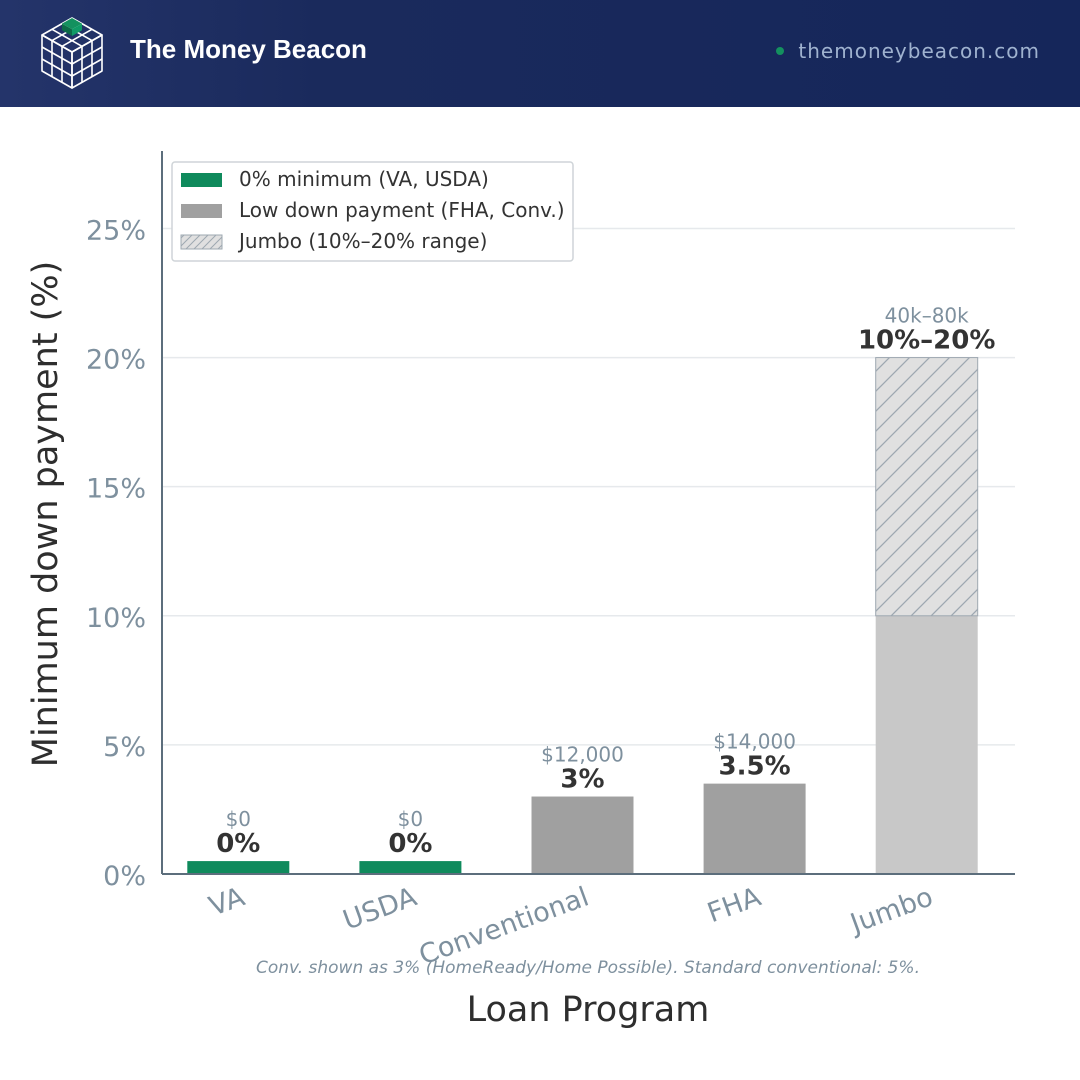  What do you see at coordinates (364, 179) in the screenshot?
I see `legend-label: 0% minimum (VA, USDA)` at bounding box center [364, 179].